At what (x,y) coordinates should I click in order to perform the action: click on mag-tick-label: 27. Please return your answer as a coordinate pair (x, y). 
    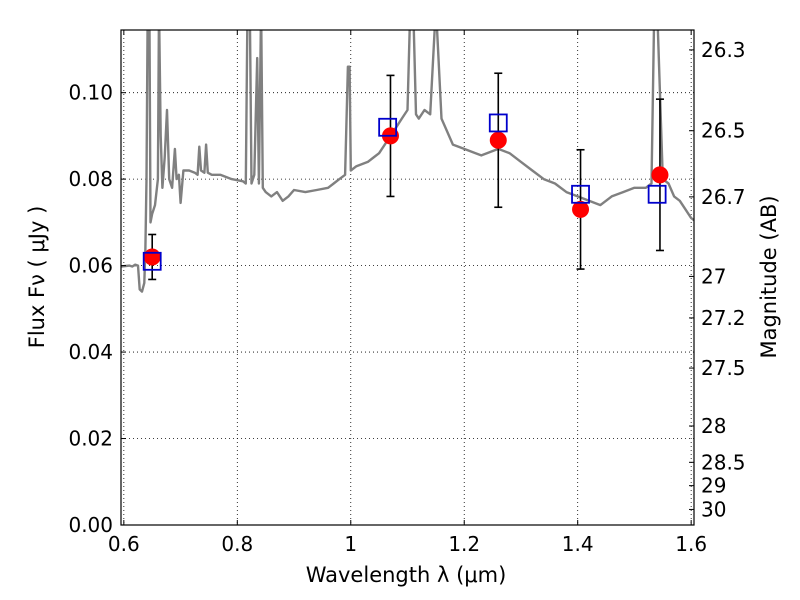
    Looking at the image, I should click on (713, 276).